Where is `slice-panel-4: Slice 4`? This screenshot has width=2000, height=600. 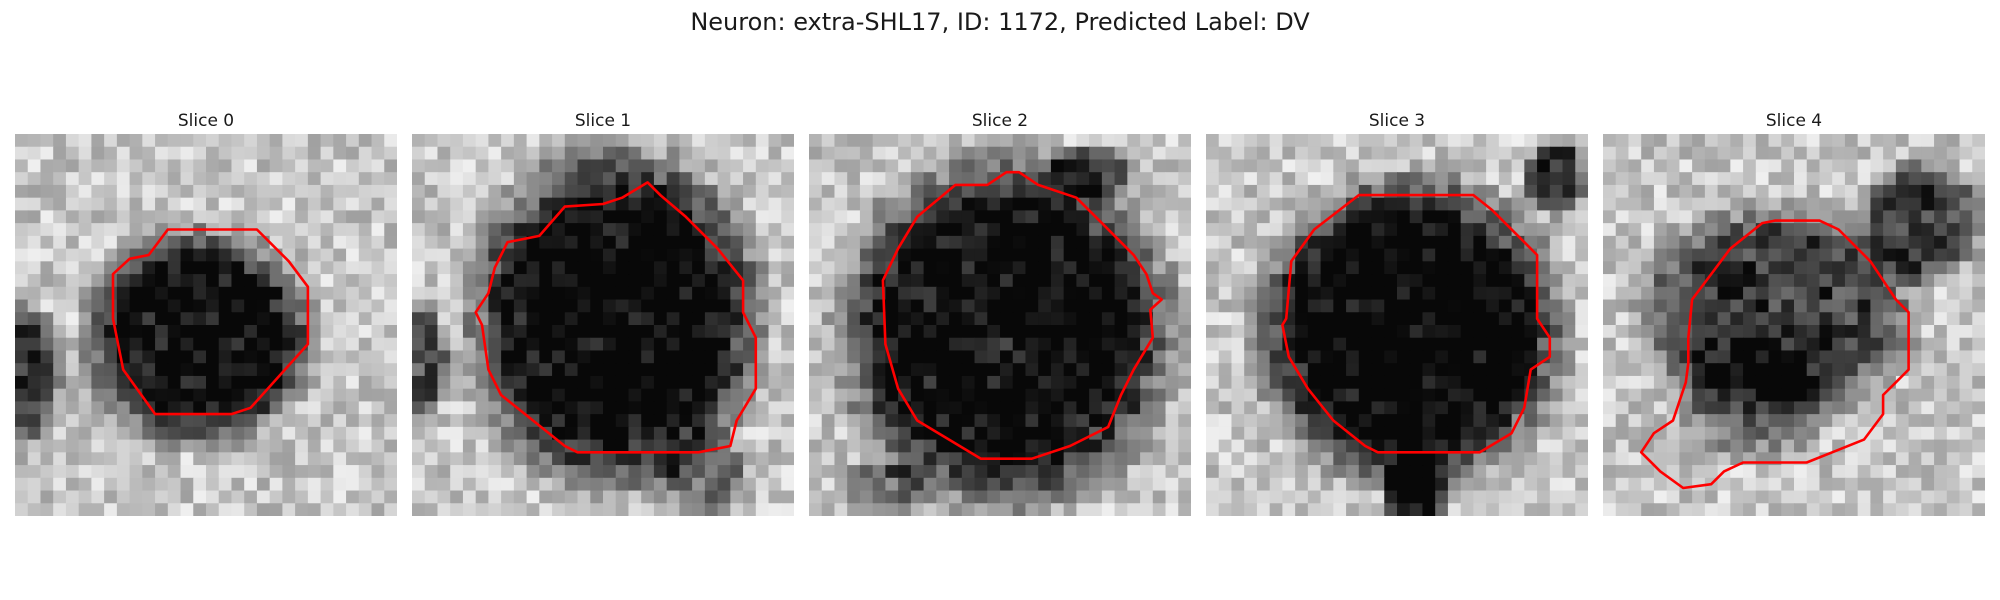
slice-panel-4: Slice 4 is located at coordinates (1794, 312).